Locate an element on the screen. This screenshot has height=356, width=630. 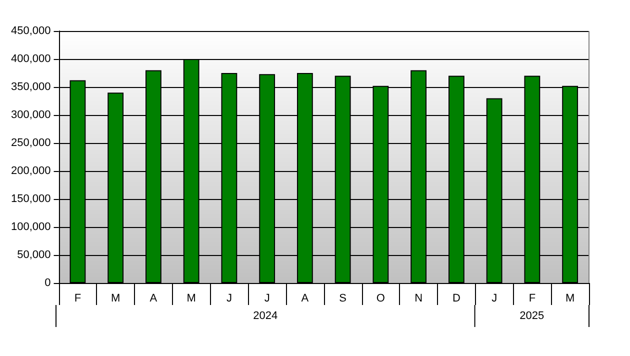
y-tick-label: 250,000 is located at coordinates (30, 143).